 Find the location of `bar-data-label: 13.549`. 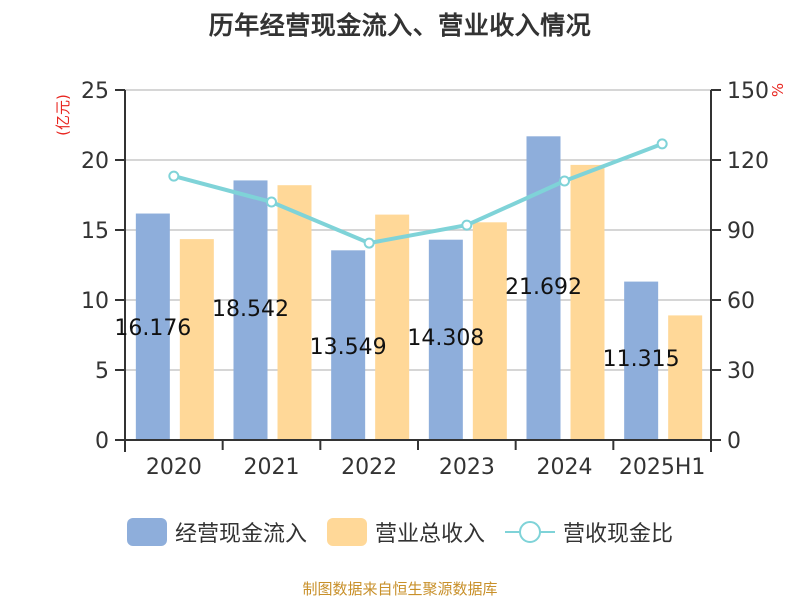

bar-data-label: 13.549 is located at coordinates (348, 347).